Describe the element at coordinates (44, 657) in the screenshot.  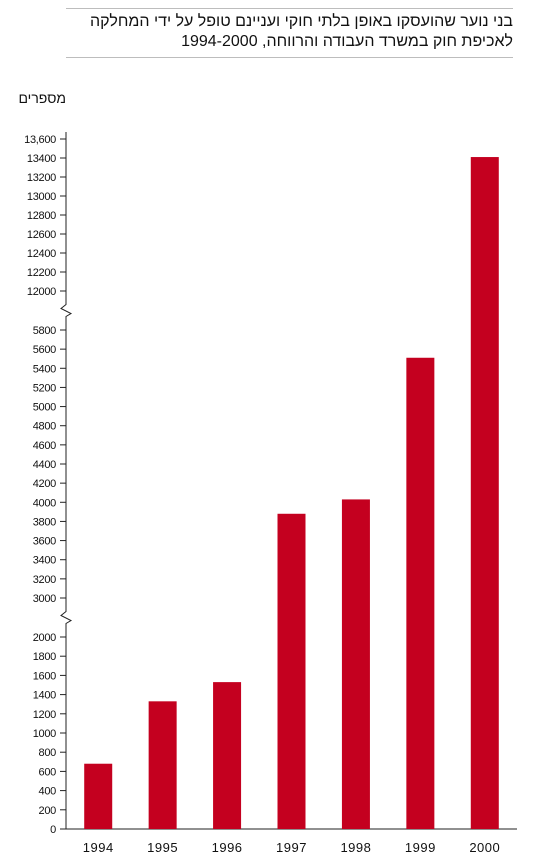
I see `y-tick-label: 1800` at that location.